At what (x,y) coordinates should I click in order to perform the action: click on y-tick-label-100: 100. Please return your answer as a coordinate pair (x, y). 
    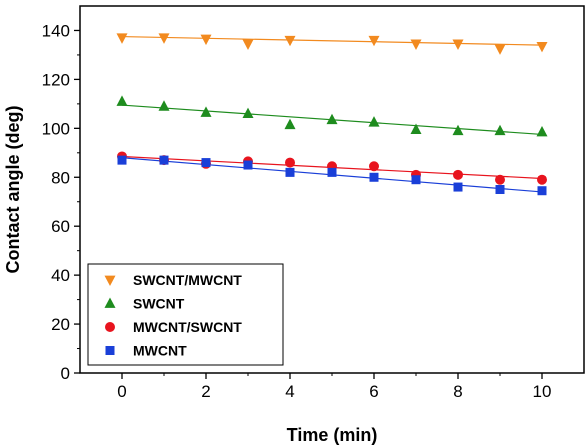
    Looking at the image, I should click on (56, 128).